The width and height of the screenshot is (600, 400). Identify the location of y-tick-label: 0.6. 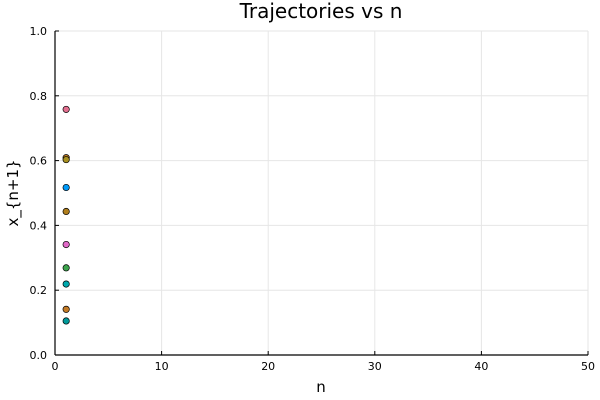
(39, 161).